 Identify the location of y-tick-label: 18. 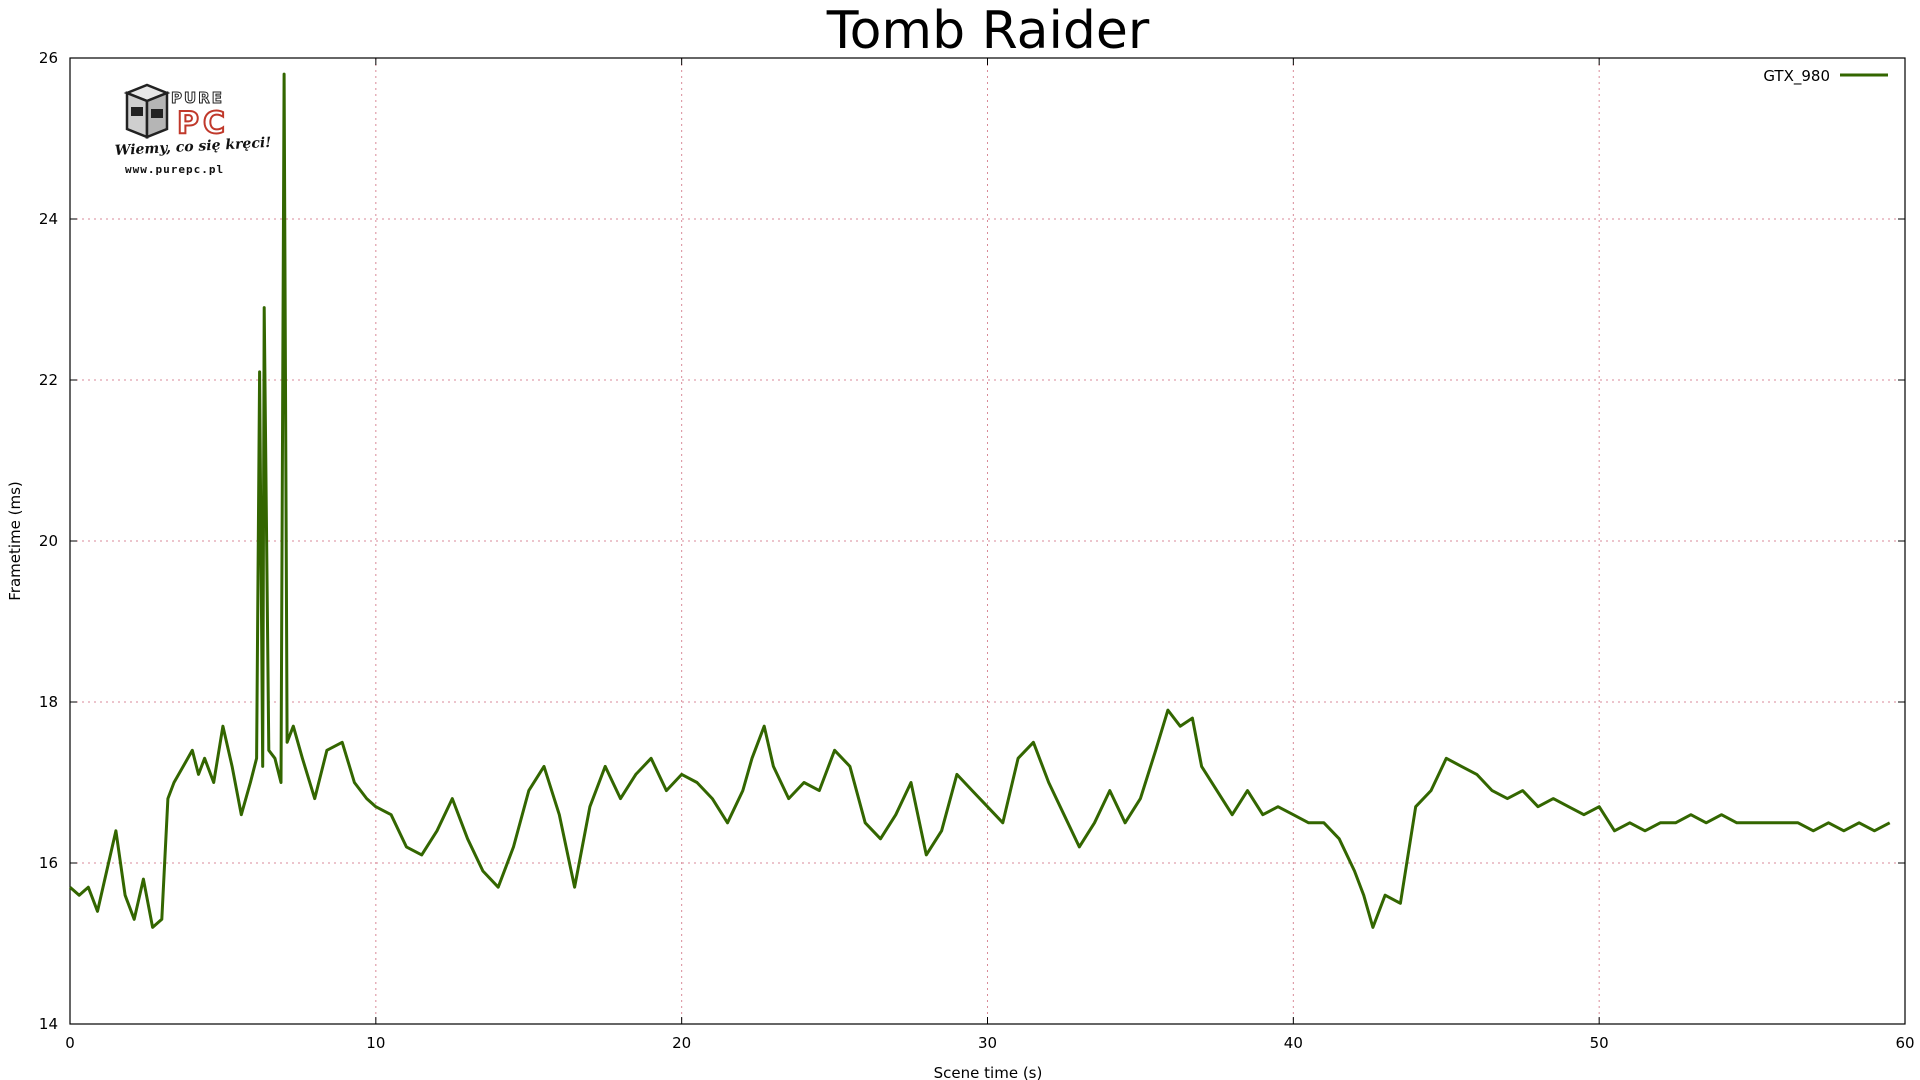
(48, 702).